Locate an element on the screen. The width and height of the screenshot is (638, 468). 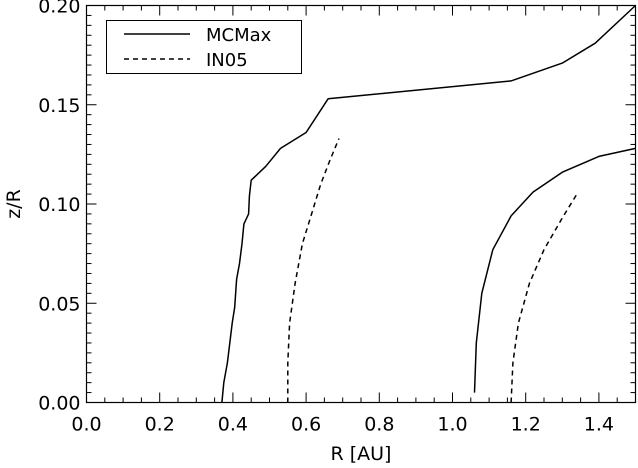
x-tick-label: 0.0 is located at coordinates (86, 425).